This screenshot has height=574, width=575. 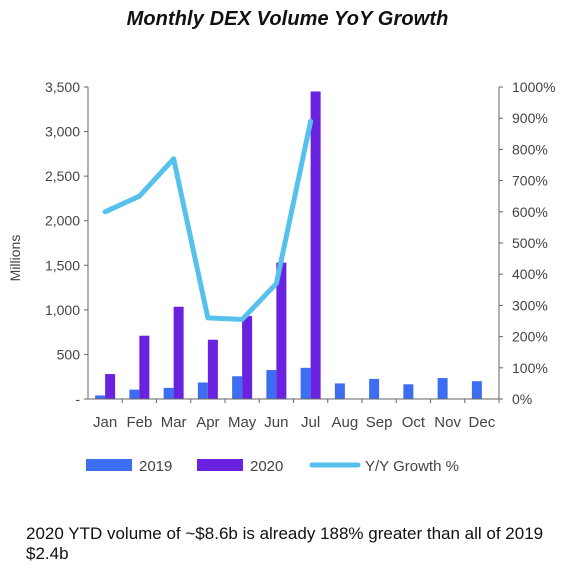 What do you see at coordinates (294, 414) in the screenshot?
I see `x-axis: Jan Feb Mar Apr May Jun Jul Aug Sep Oct Nov Dec` at bounding box center [294, 414].